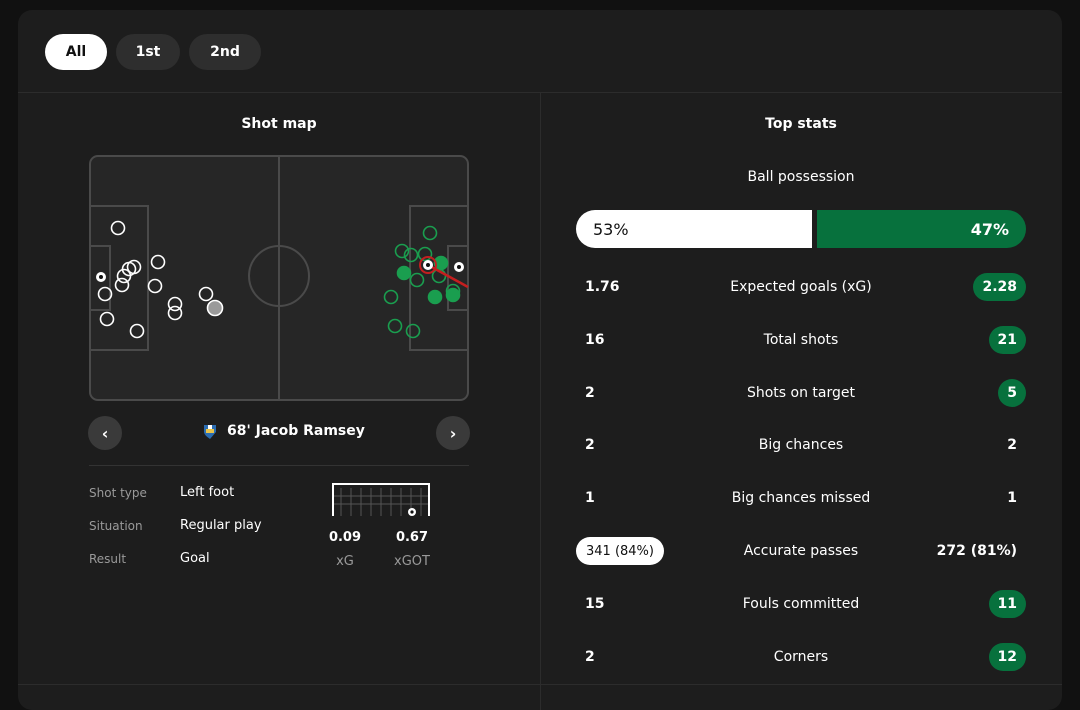  I want to click on possession-away-bar: 47%, so click(921, 229).